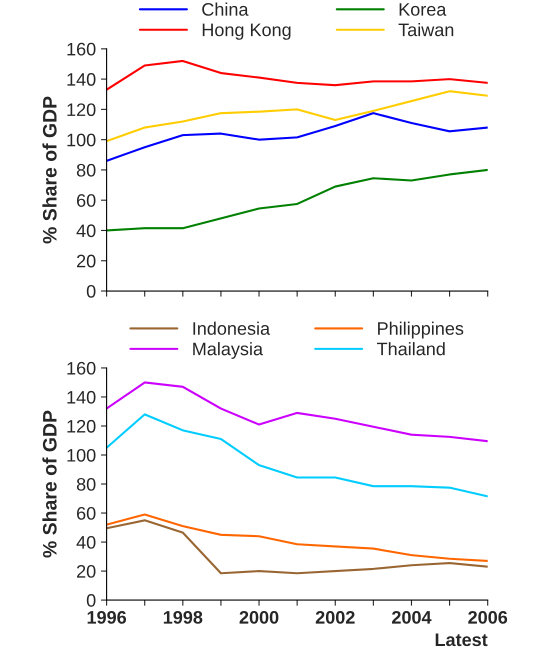 This screenshot has height=669, width=533. What do you see at coordinates (225, 9) in the screenshot?
I see `legend-label: China` at bounding box center [225, 9].